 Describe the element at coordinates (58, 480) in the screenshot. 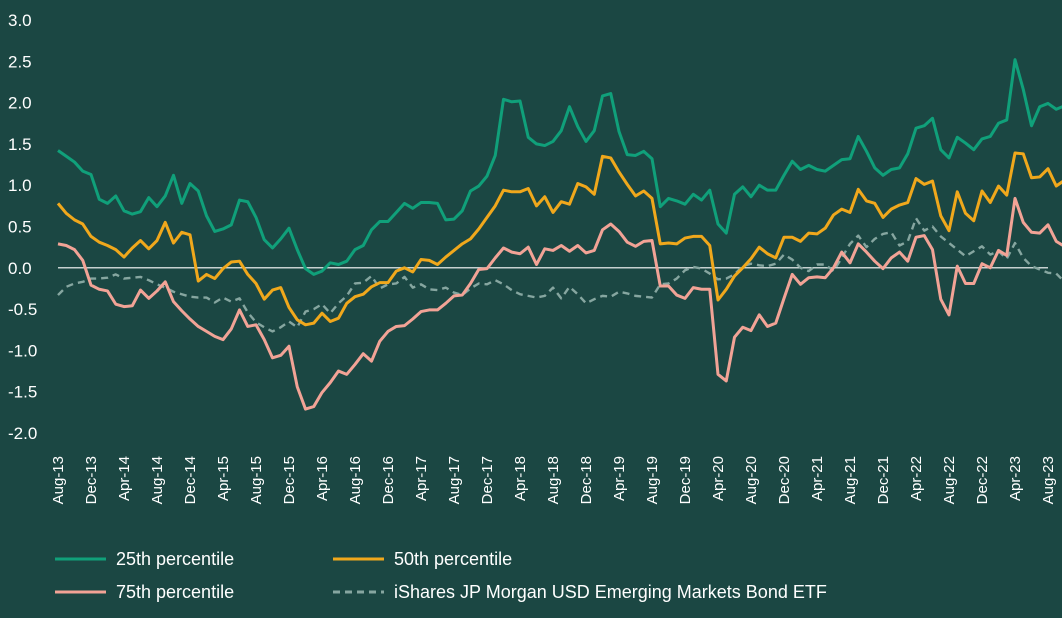

I see `x-tick-label: Aug-13` at that location.